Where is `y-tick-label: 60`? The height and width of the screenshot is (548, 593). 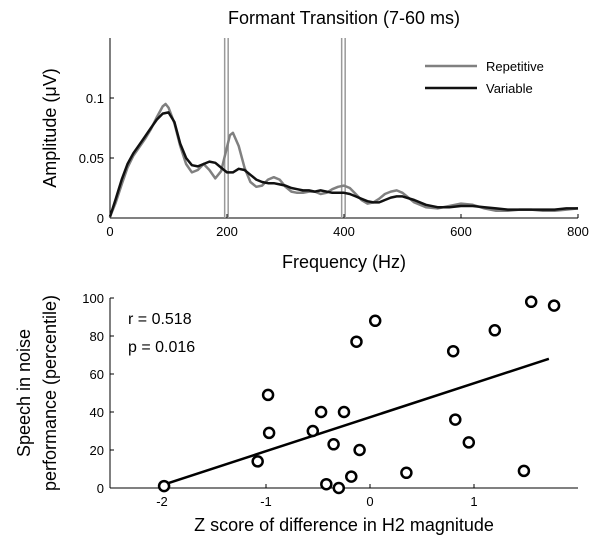
y-tick-label: 60 is located at coordinates (97, 374).